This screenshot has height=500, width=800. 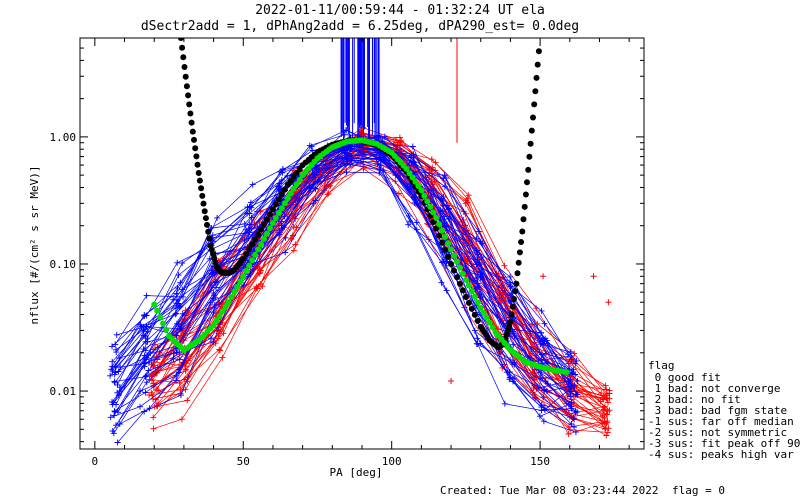 I want to click on legend-entry: 1 bad: not converge, so click(x=714, y=388).